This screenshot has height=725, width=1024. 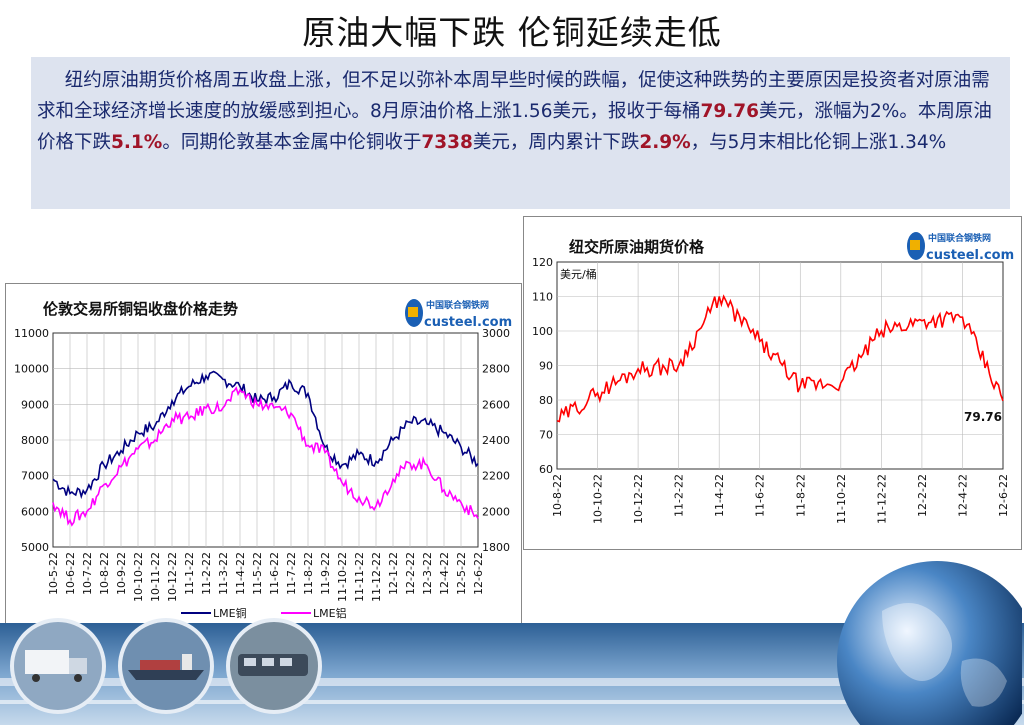 I want to click on lme-yright-tick: 2800, so click(x=496, y=369).